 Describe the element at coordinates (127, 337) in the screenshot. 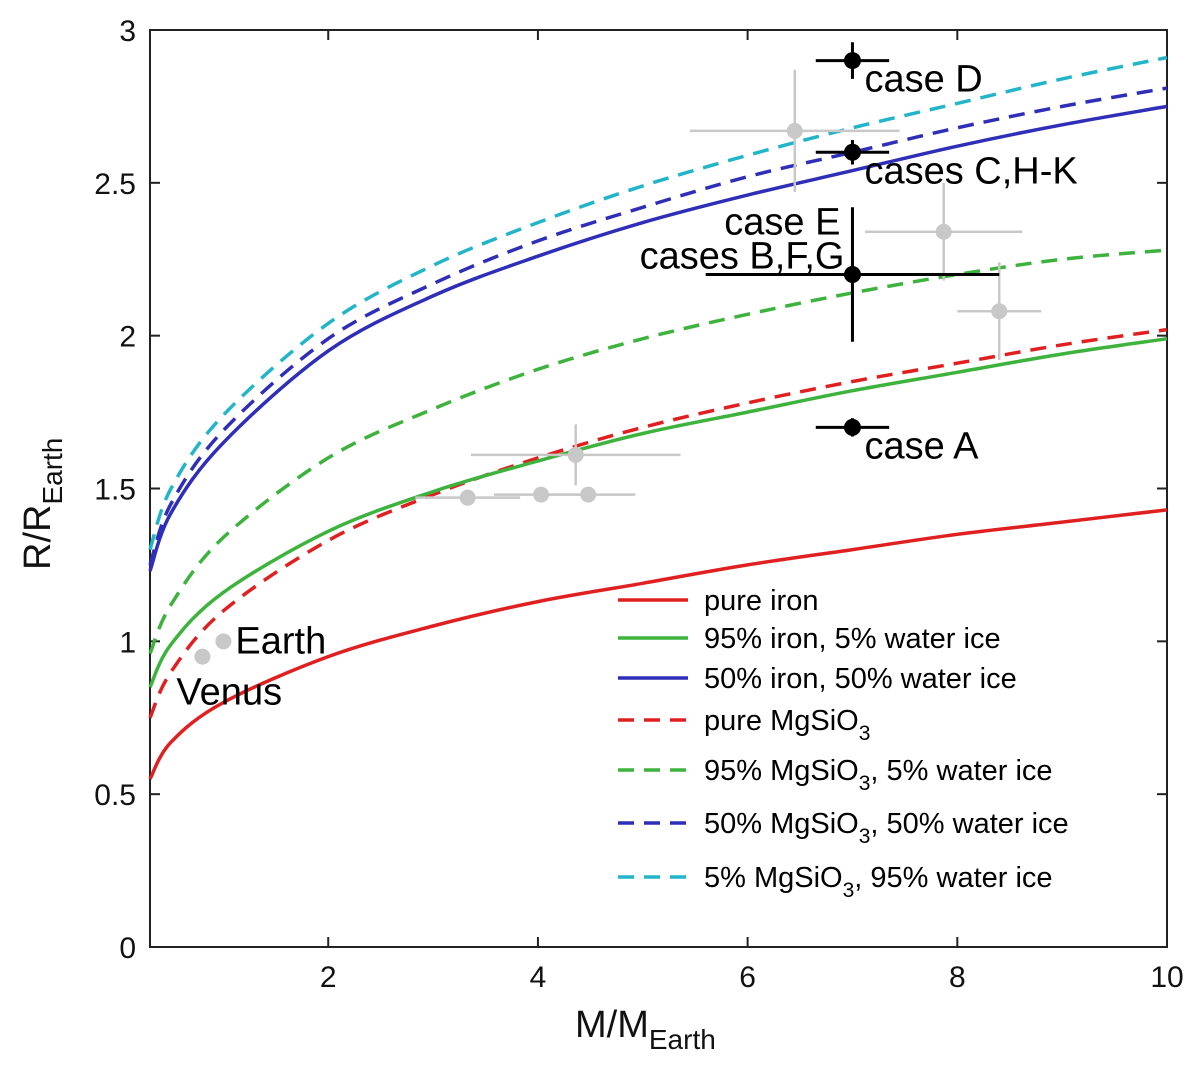

I see `y-tick-label: 2` at that location.